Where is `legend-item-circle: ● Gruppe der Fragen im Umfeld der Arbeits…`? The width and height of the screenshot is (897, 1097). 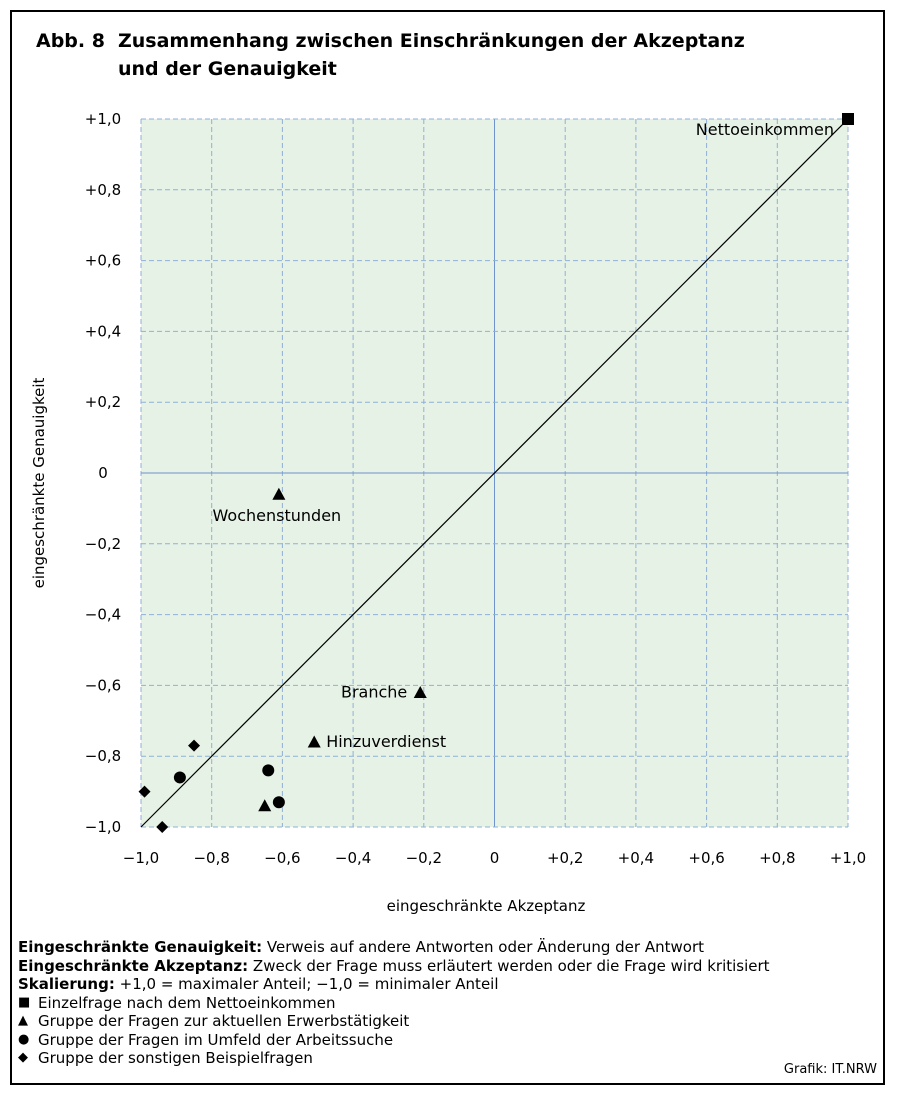
legend-item-circle: ● Gruppe der Fragen im Umfeld der Arbeits… is located at coordinates (394, 1040).